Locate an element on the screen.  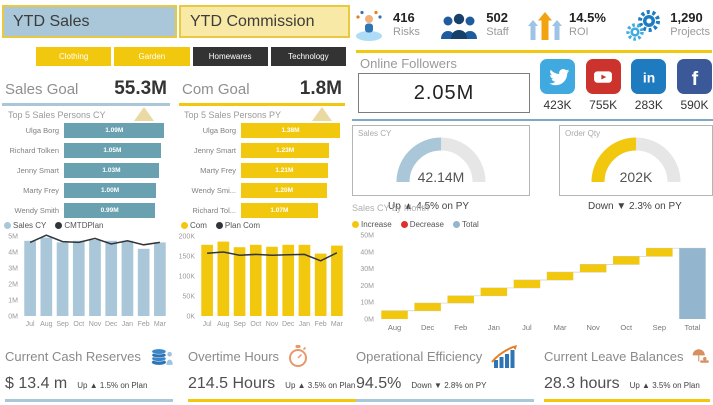
legend-dot-total is located at coordinates (456, 224).